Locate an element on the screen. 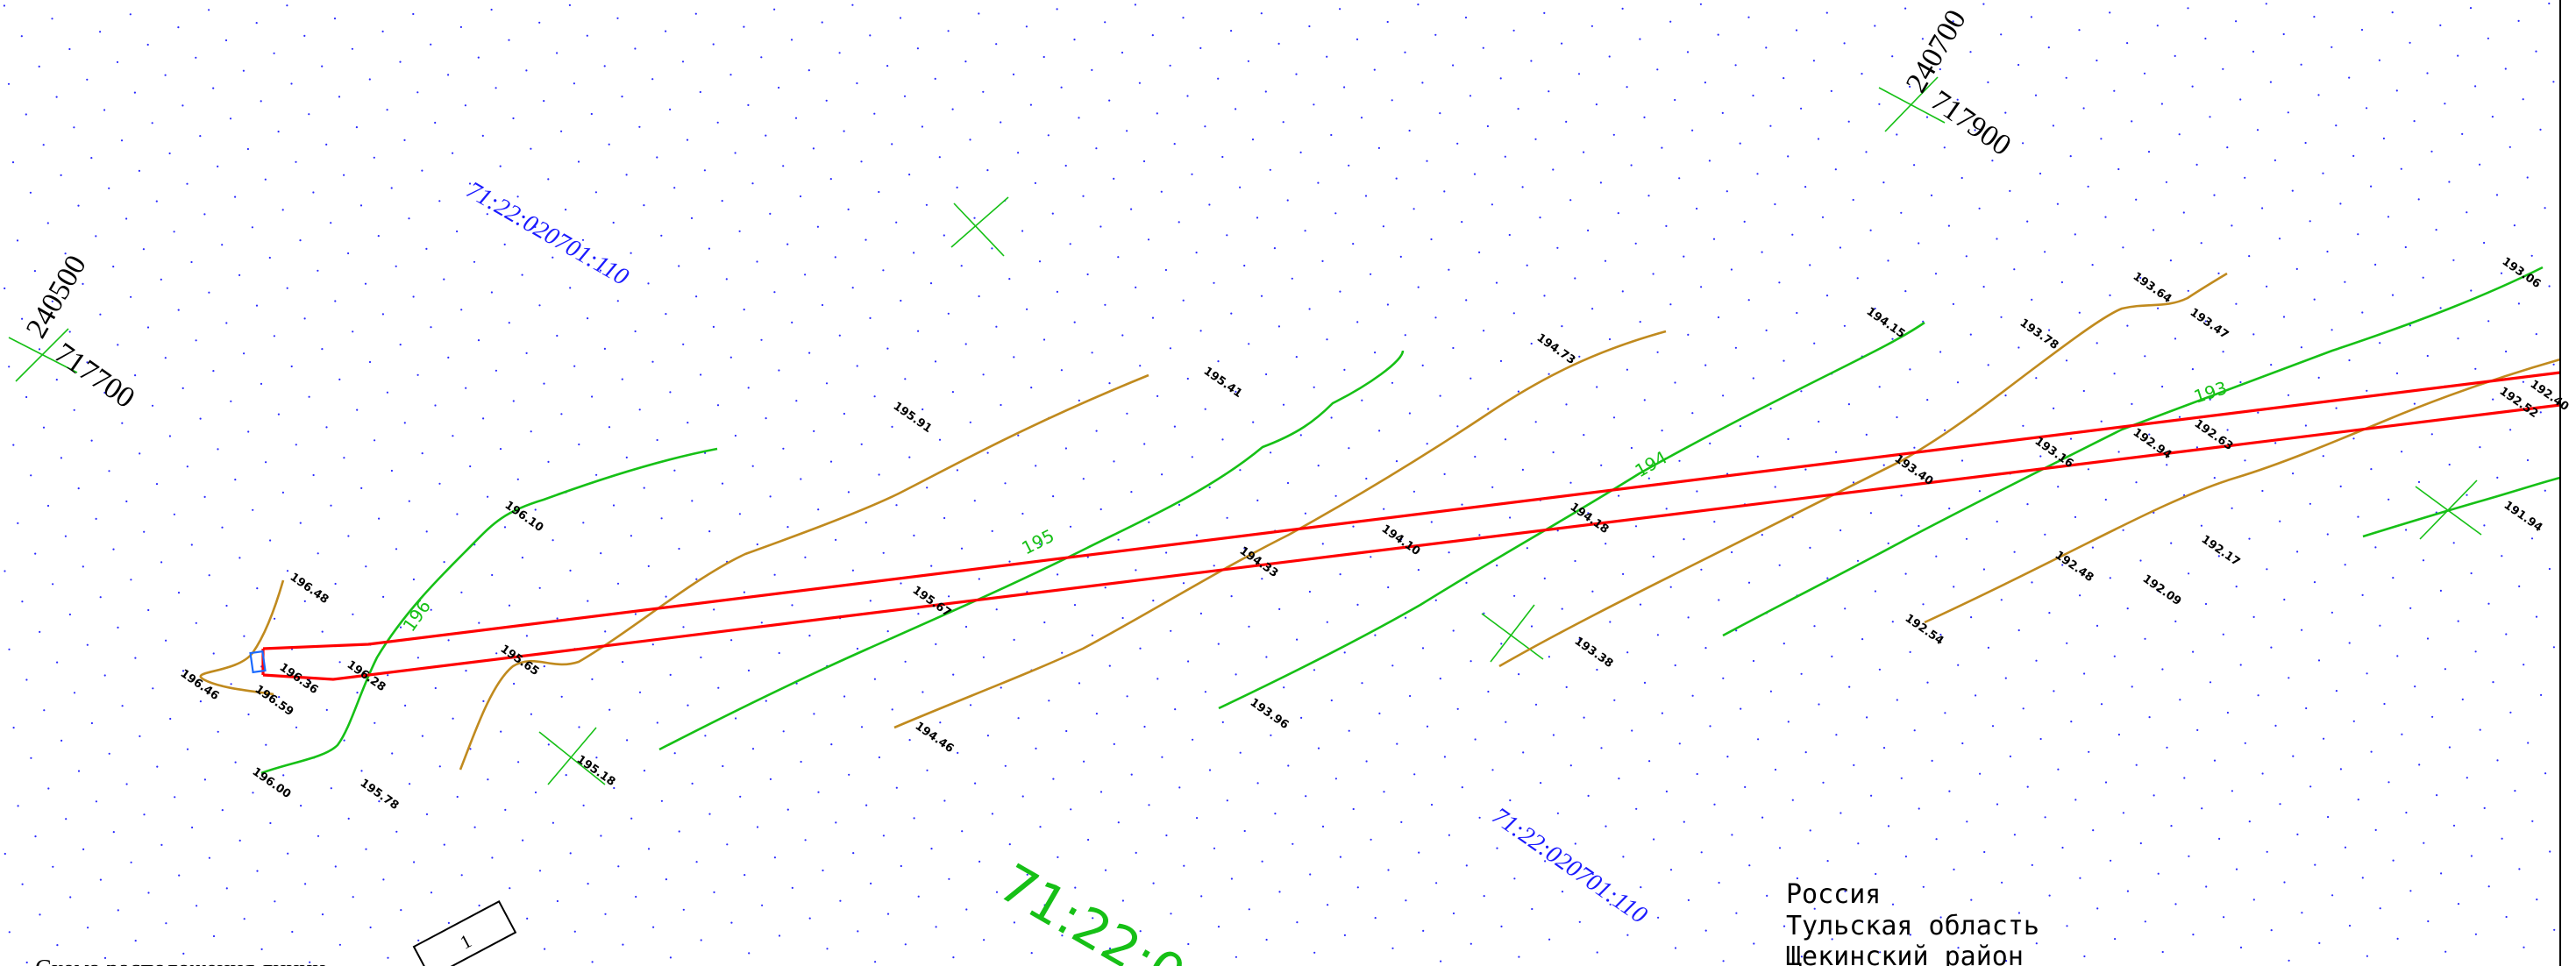  spot-height: 194.46 is located at coordinates (935, 738).